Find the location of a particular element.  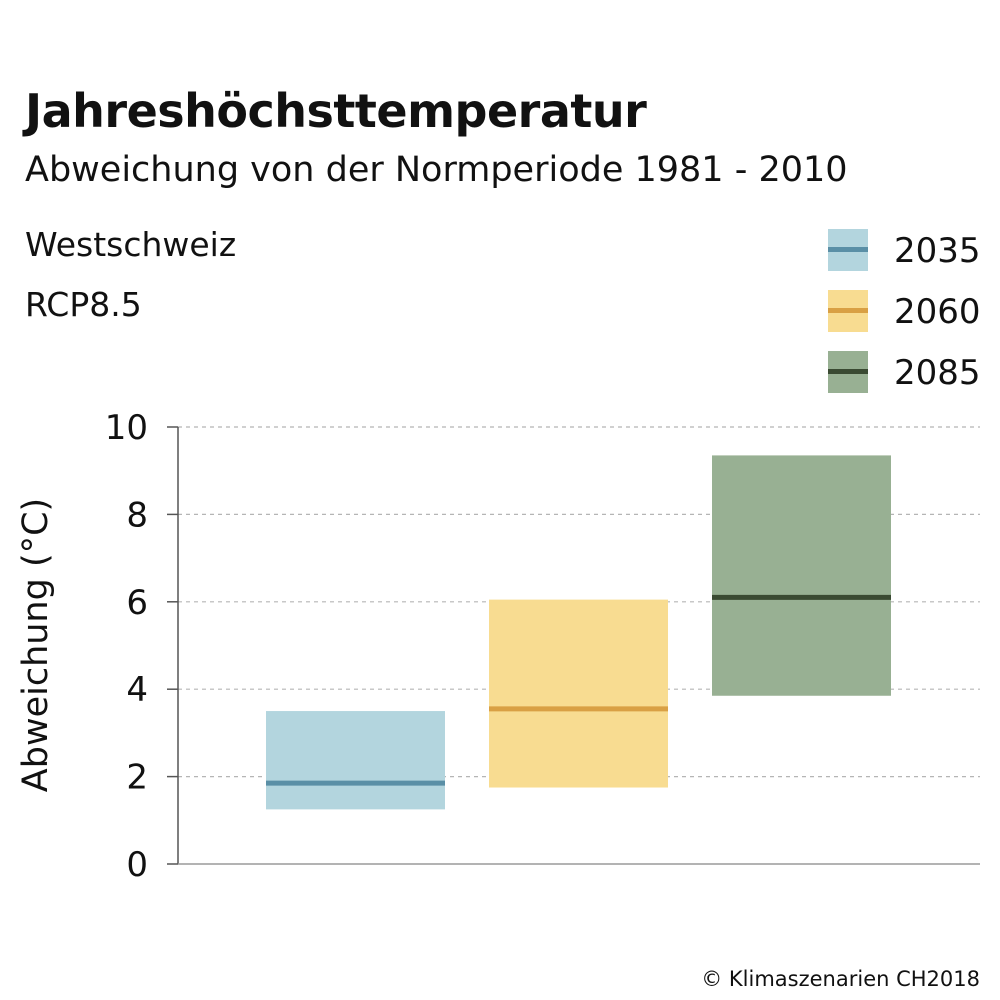

y-tick-label-0: 0 is located at coordinates (137, 865).